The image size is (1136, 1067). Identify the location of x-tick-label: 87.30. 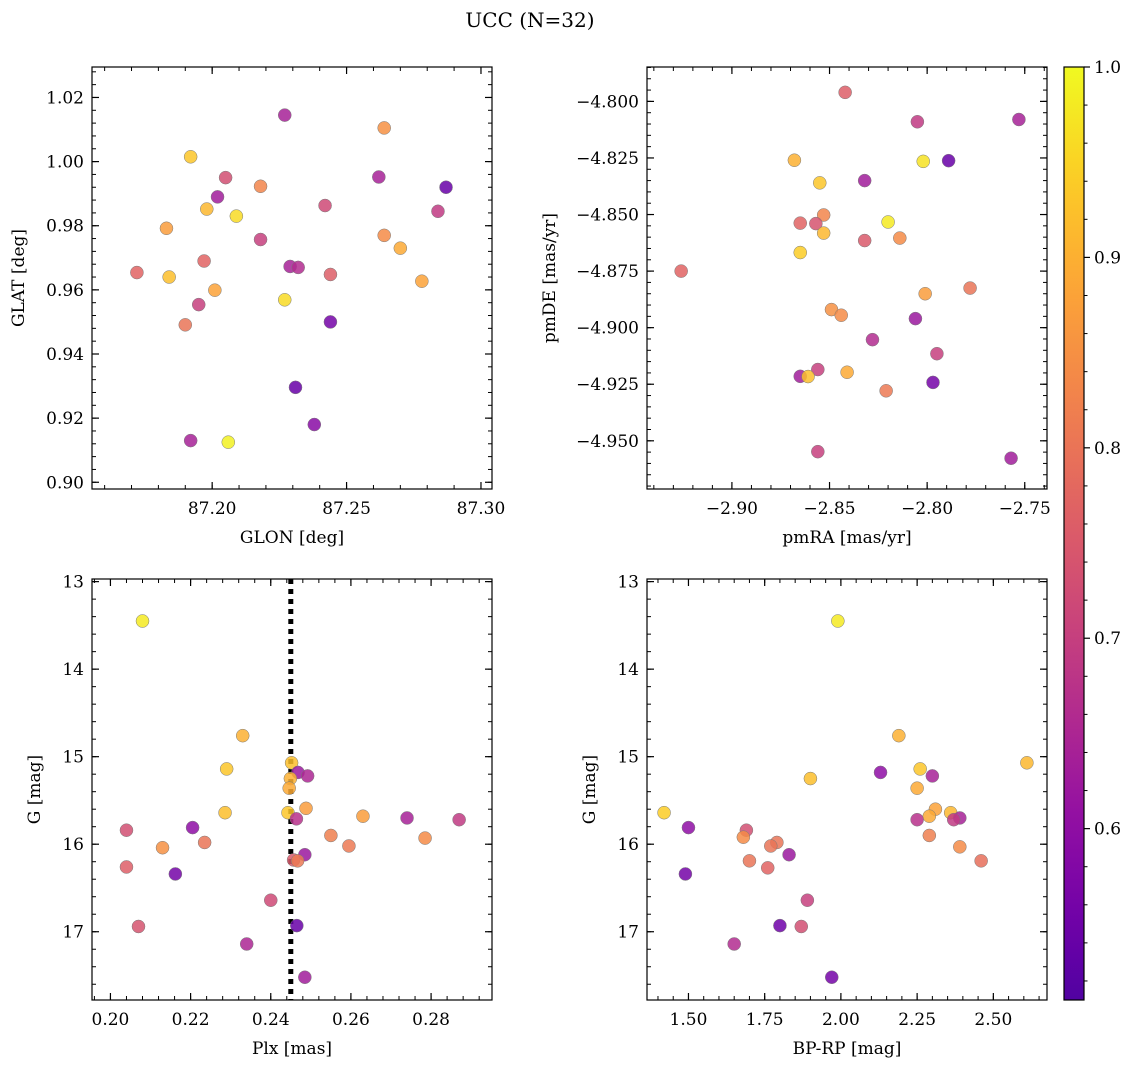
(481, 509).